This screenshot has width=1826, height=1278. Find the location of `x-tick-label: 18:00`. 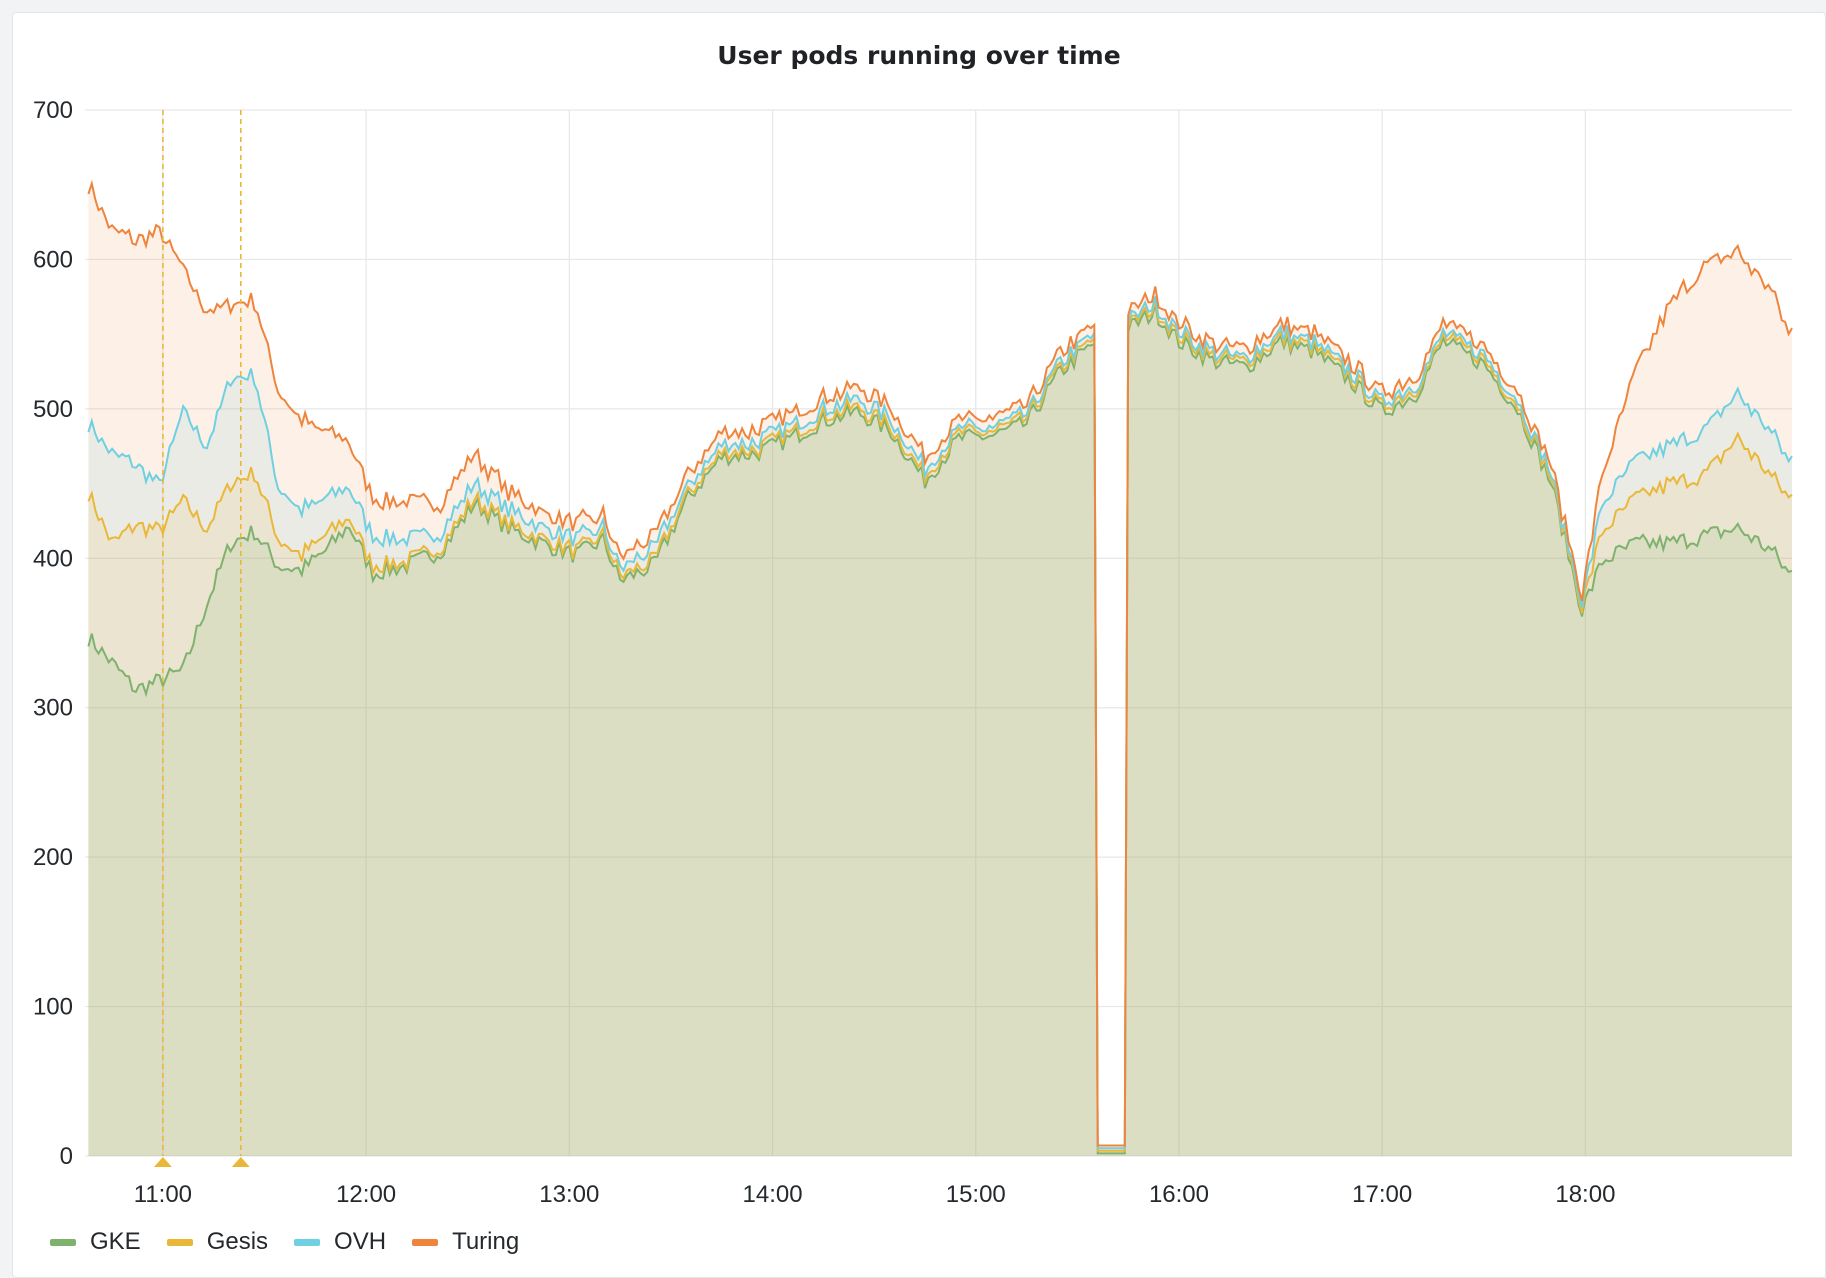

x-tick-label: 18:00 is located at coordinates (1585, 1194).